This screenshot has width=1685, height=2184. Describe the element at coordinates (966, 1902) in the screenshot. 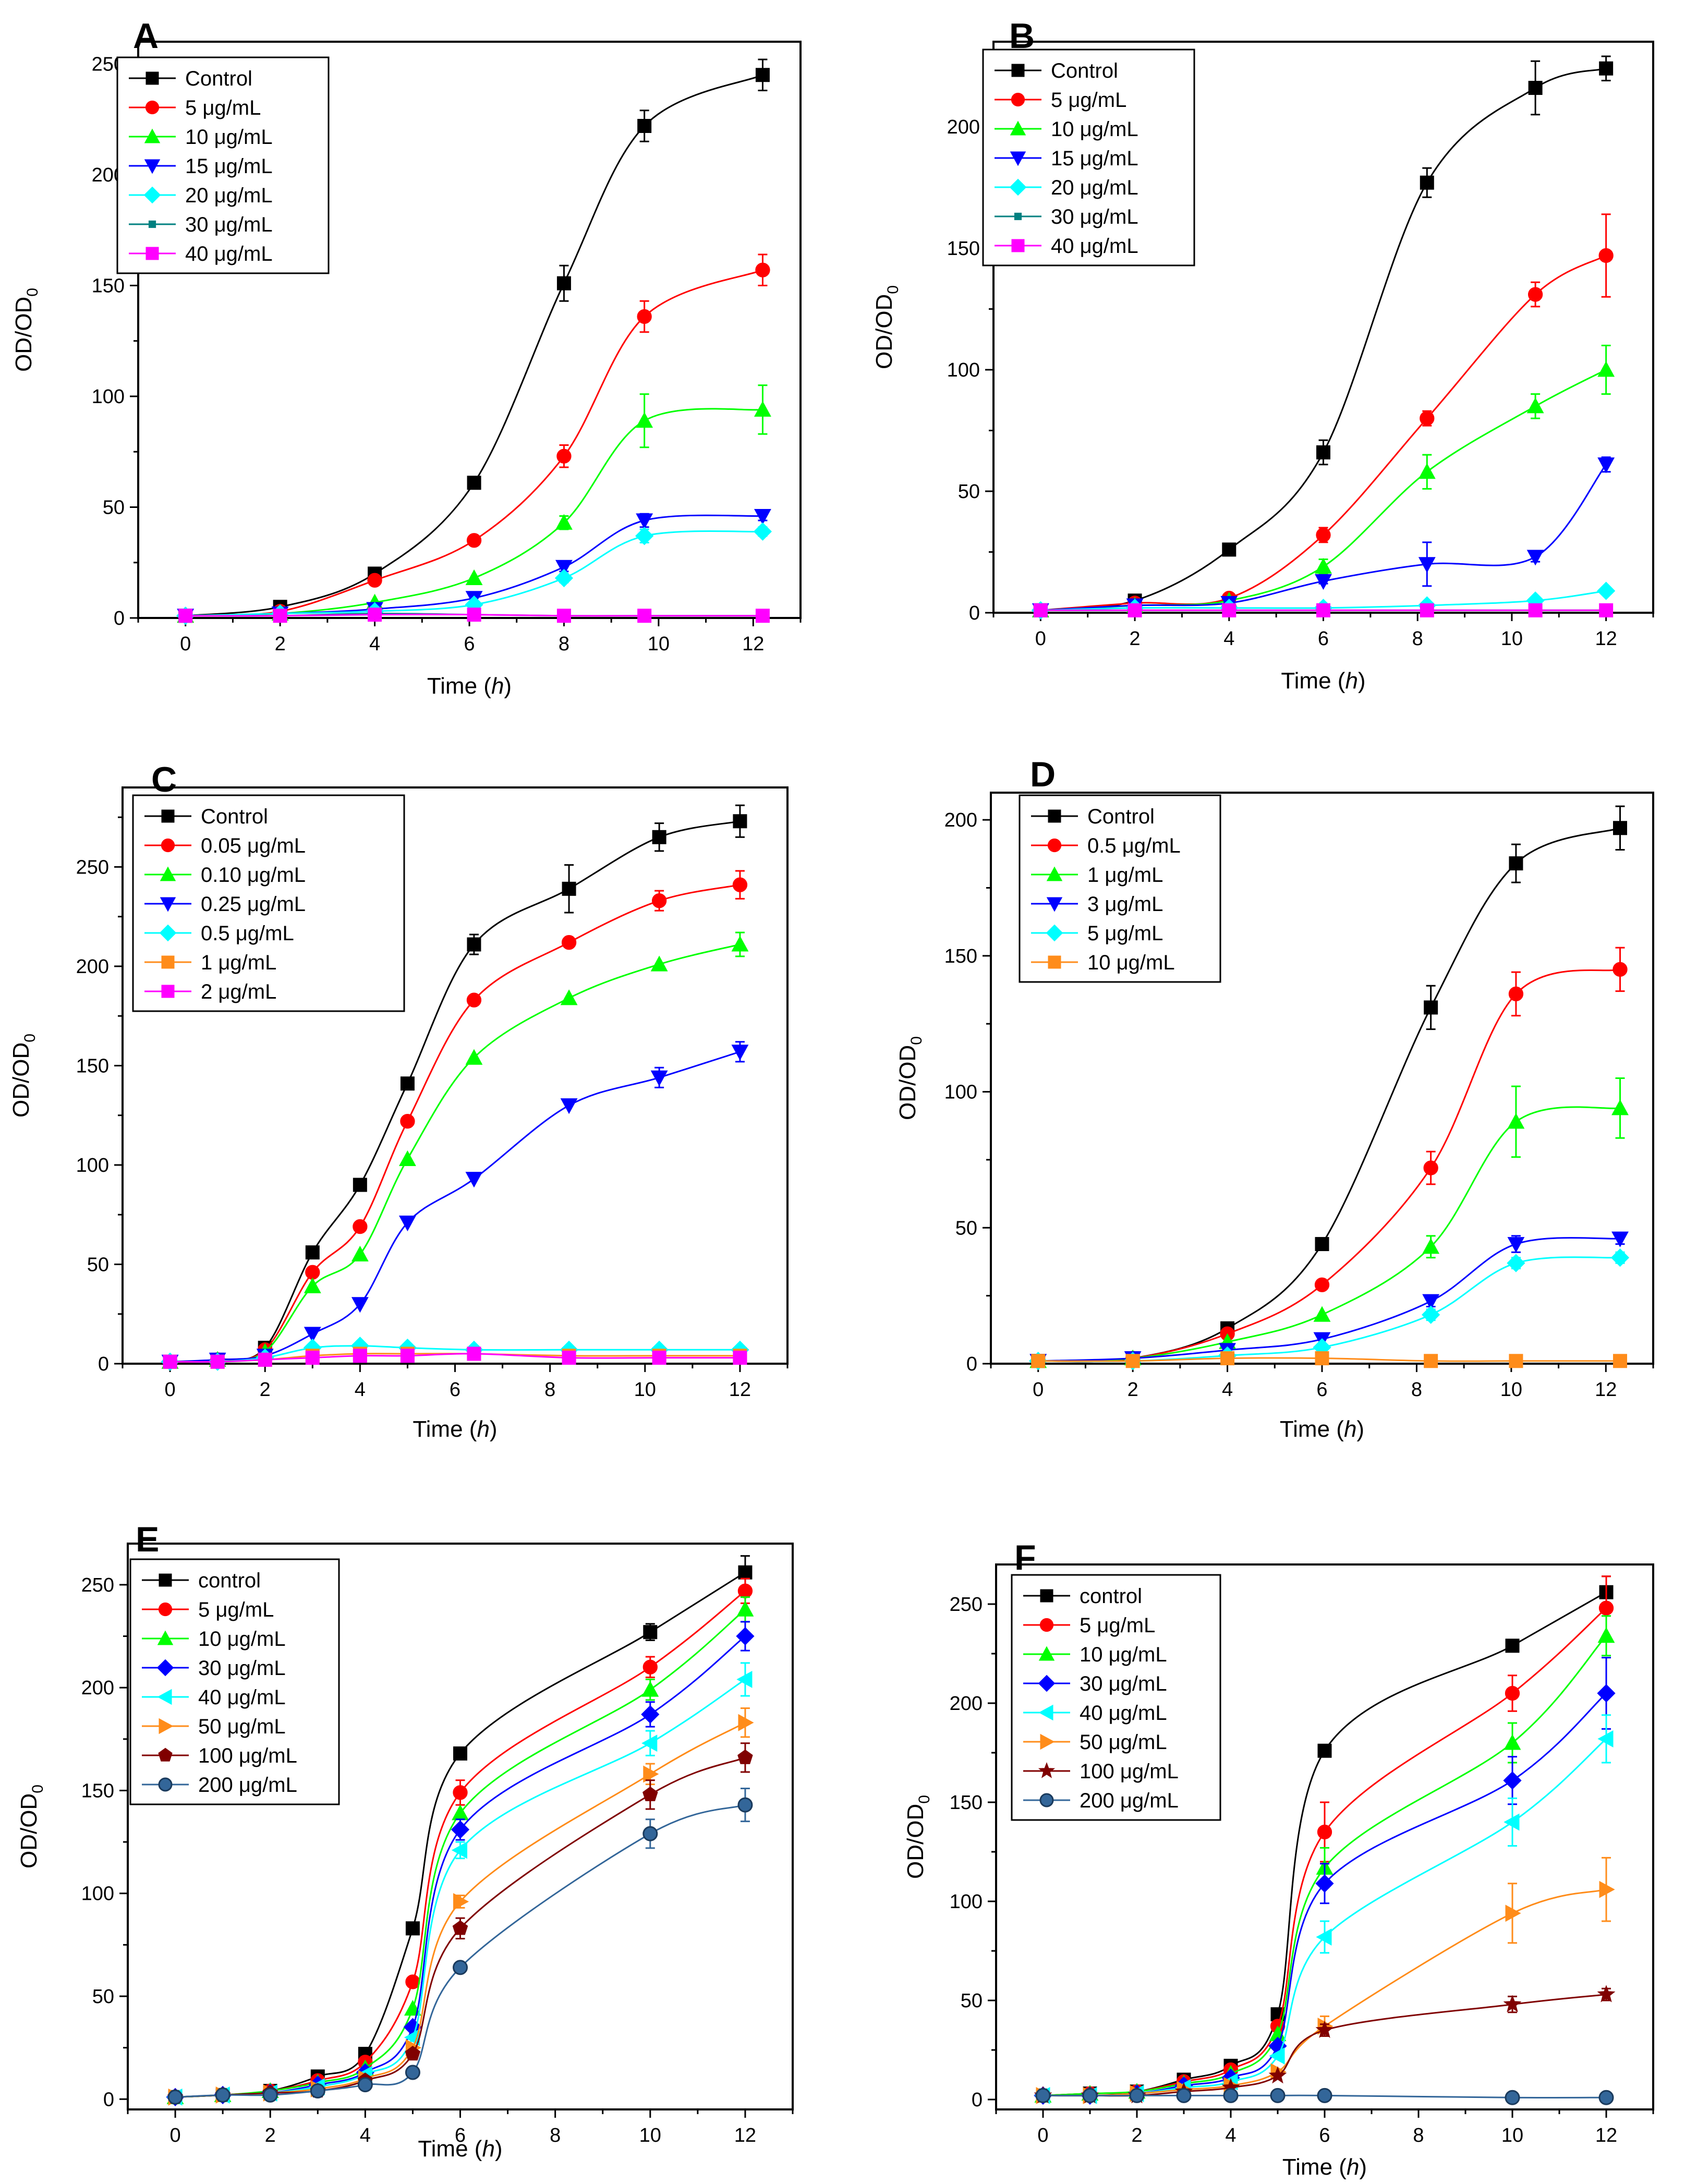

I see `y-tick-label: 100` at that location.